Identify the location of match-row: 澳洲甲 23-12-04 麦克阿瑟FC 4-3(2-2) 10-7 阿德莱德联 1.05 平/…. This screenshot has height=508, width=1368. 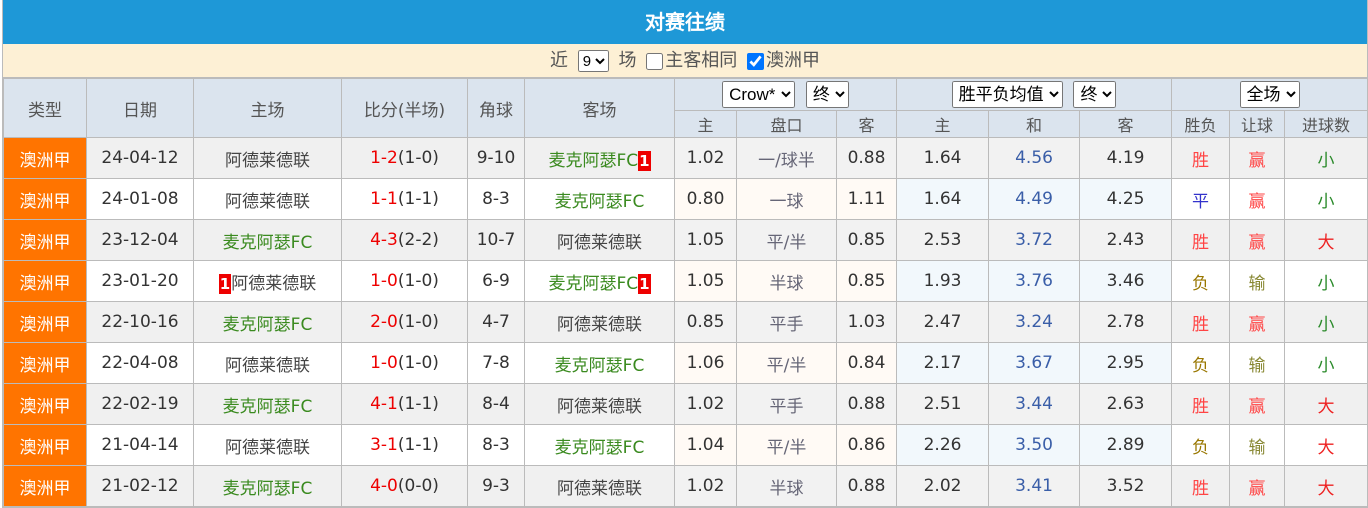
(685, 240).